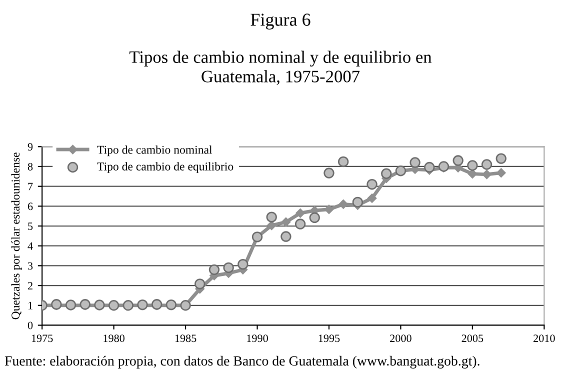 This screenshot has width=561, height=376. Describe the element at coordinates (42, 338) in the screenshot. I see `x-tick-label: 1975` at that location.